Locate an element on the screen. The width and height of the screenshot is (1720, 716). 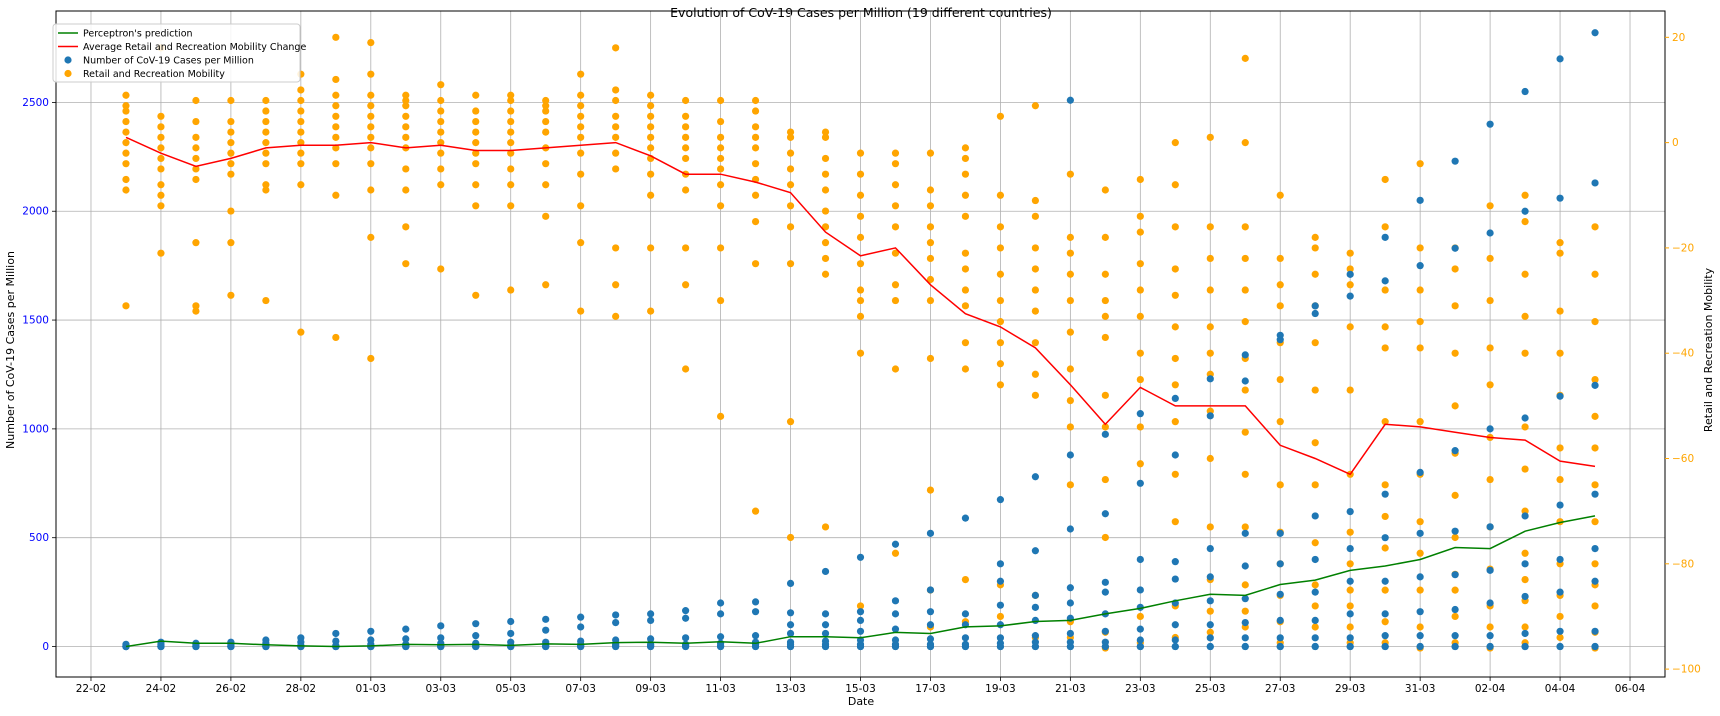
x-tick-label: 28-02 is located at coordinates (301, 689).